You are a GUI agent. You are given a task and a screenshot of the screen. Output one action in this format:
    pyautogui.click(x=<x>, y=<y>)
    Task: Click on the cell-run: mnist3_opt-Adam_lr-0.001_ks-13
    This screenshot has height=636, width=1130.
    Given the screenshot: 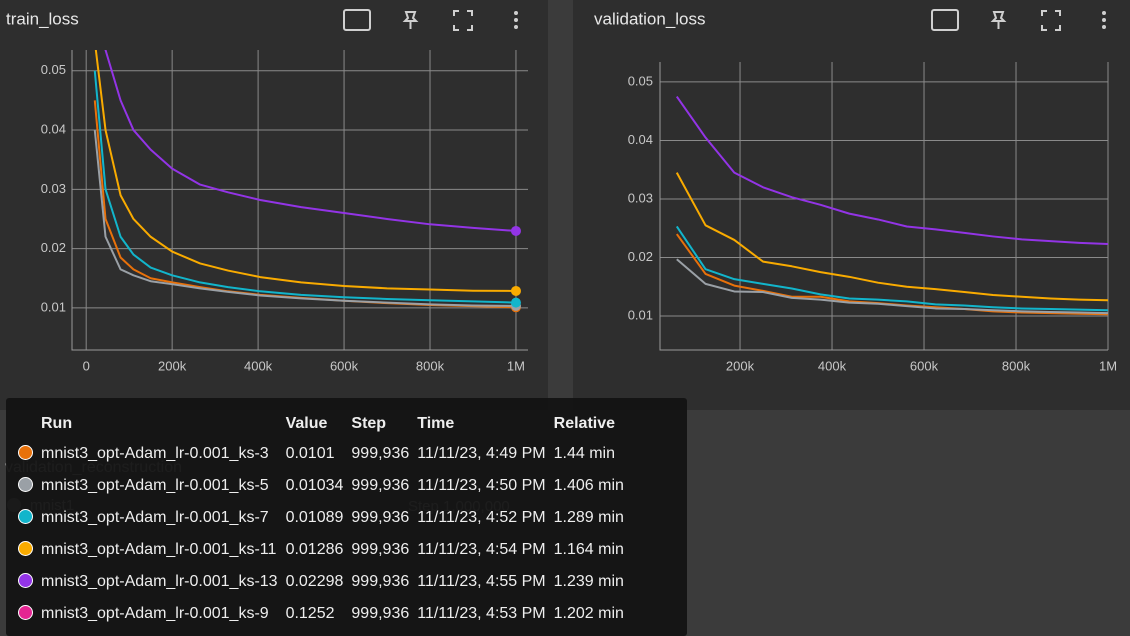 What is the action you would take?
    pyautogui.click(x=159, y=581)
    